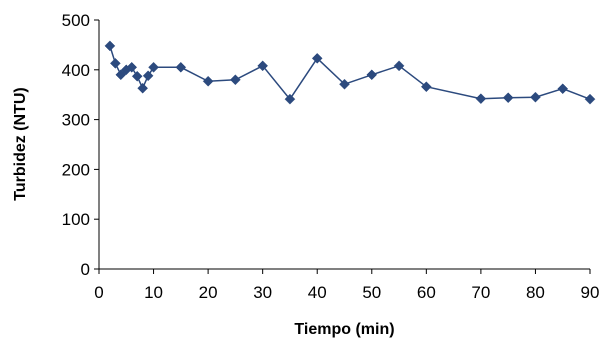  I want to click on x-tick-label: 30, so click(262, 292).